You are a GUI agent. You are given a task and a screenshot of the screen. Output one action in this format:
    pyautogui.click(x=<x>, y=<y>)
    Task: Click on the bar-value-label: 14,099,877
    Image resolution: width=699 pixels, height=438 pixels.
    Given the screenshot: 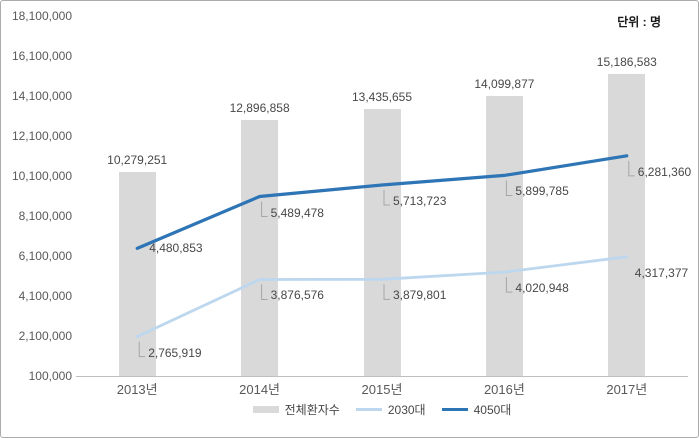 What is the action you would take?
    pyautogui.click(x=504, y=84)
    